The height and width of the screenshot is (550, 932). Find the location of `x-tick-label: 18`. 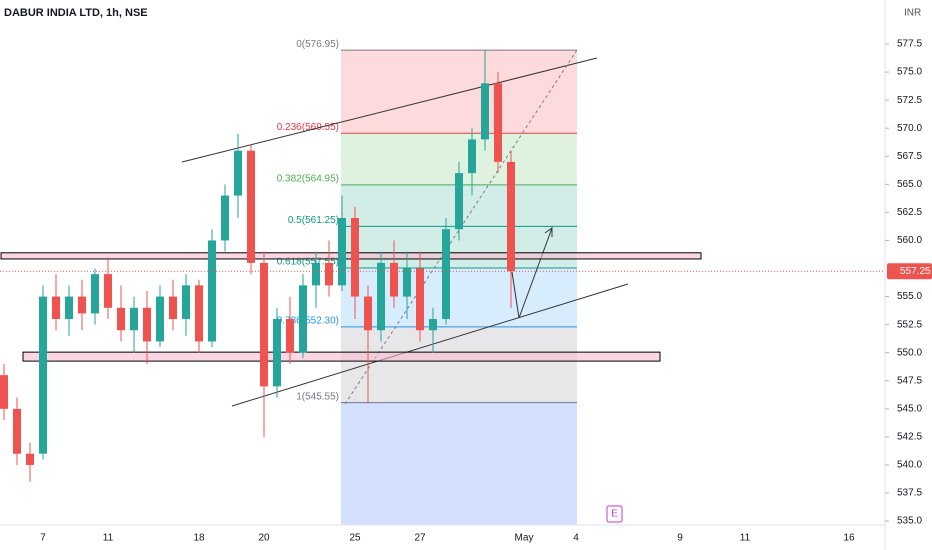

x-tick-label: 18 is located at coordinates (199, 538).